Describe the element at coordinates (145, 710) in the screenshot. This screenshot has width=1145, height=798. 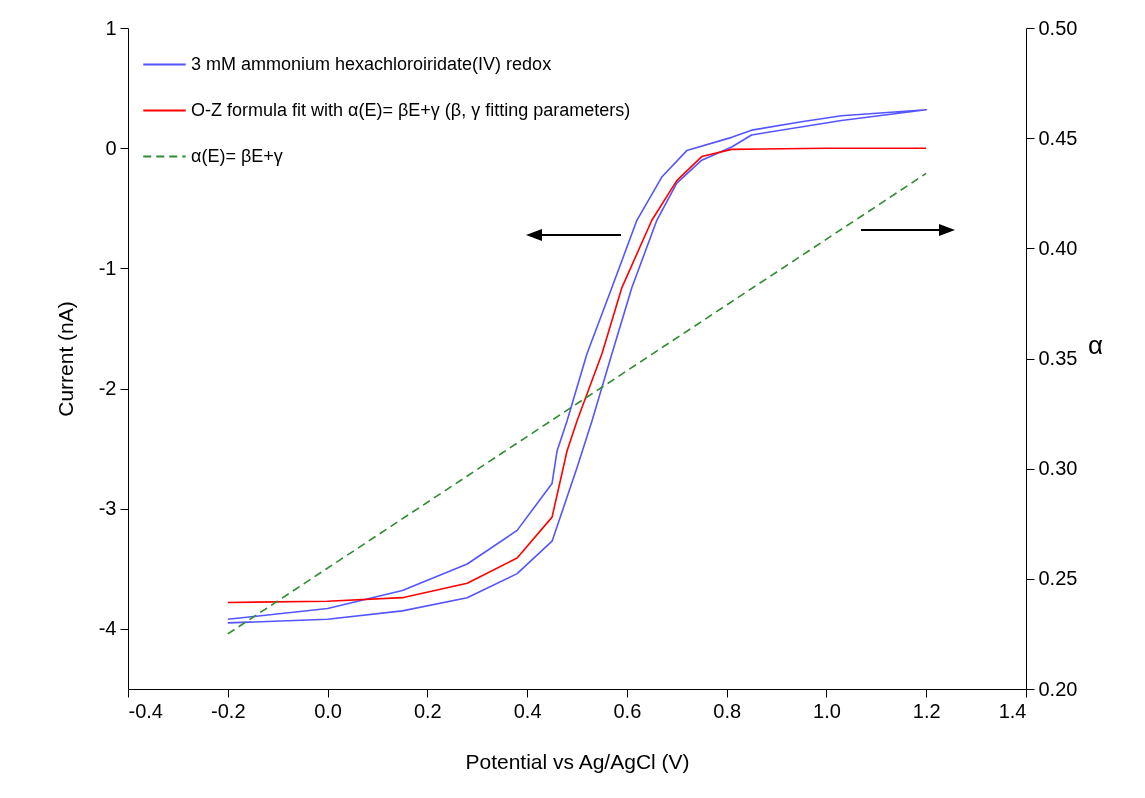
I see `x-tick-label: -0.4` at that location.